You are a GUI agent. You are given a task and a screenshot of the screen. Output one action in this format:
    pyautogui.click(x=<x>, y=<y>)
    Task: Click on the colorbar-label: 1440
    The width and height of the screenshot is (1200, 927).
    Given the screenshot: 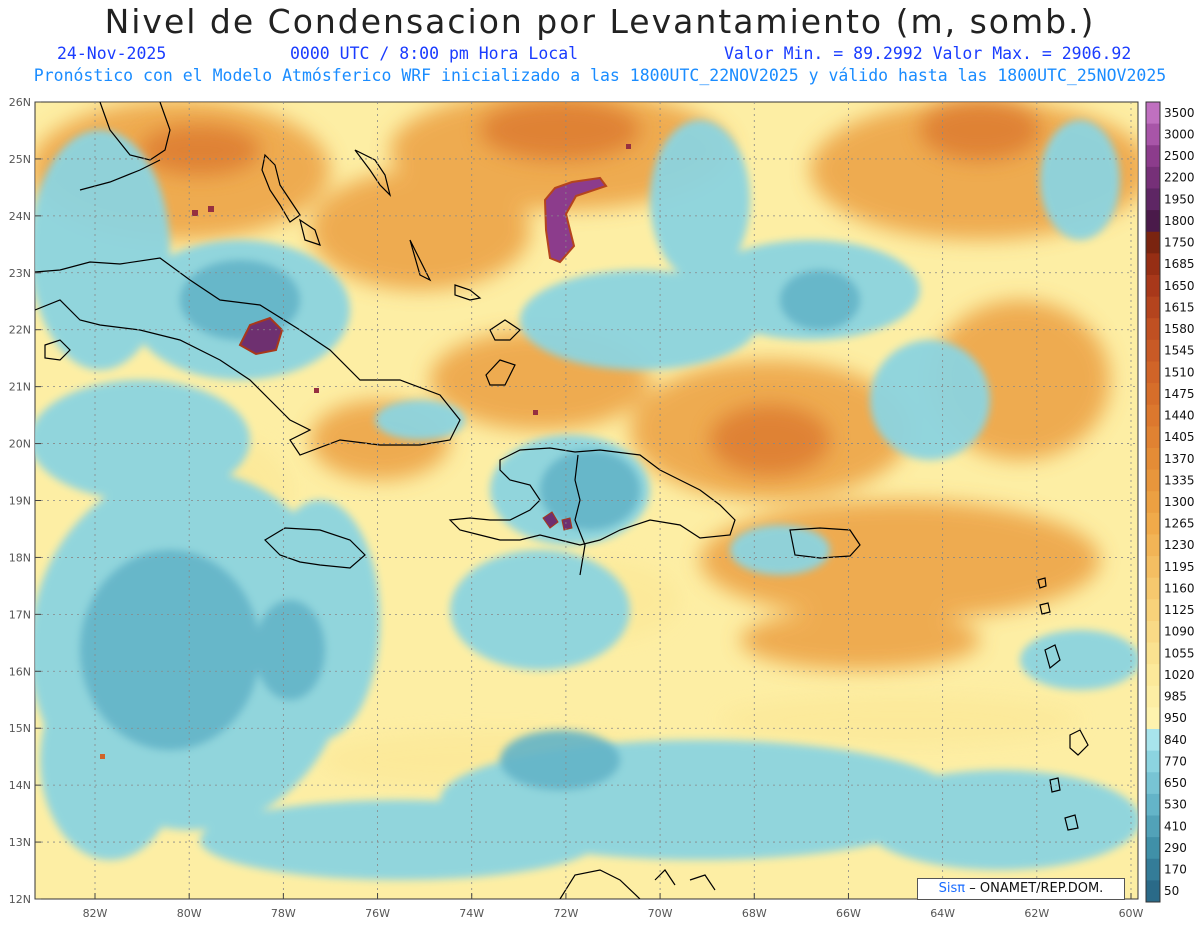 What is the action you would take?
    pyautogui.click(x=1179, y=416)
    